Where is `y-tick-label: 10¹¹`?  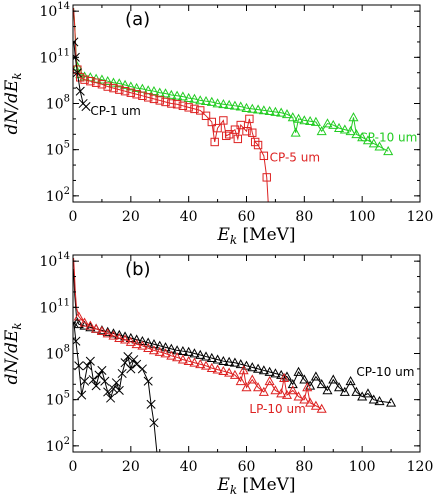 y-tick-label: 10¹¹ is located at coordinates (54, 56).